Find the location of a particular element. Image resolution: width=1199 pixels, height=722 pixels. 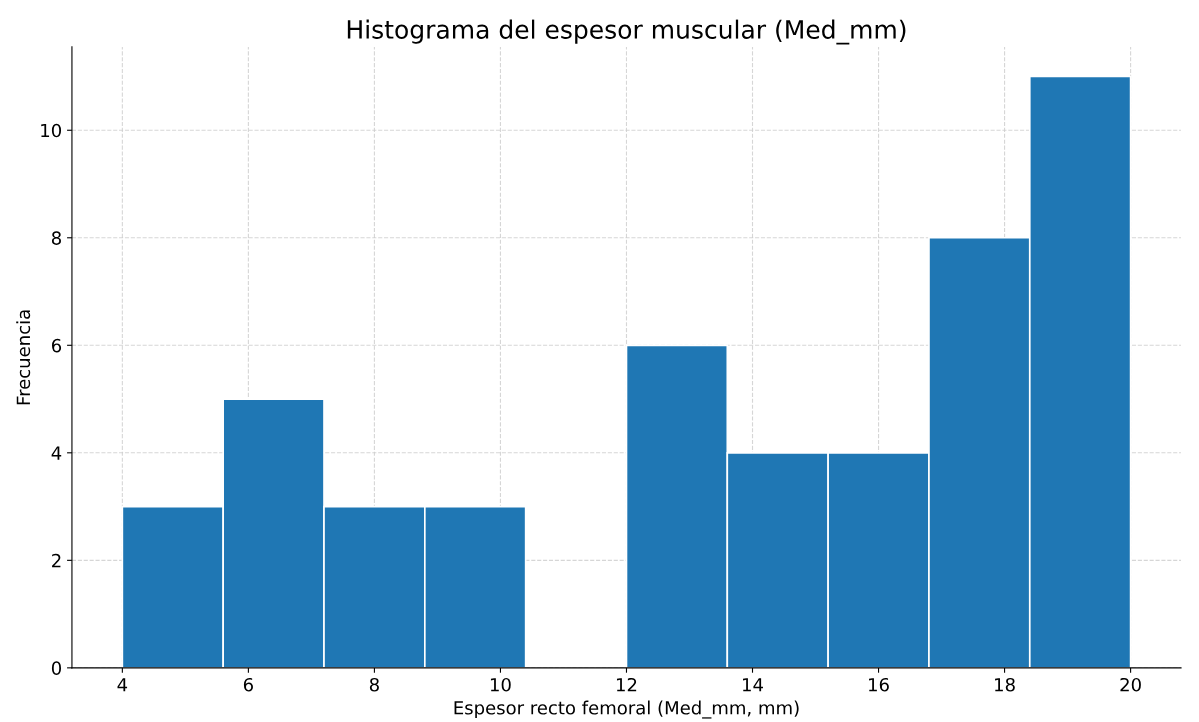

x-tick-label: 20 is located at coordinates (1130, 684).